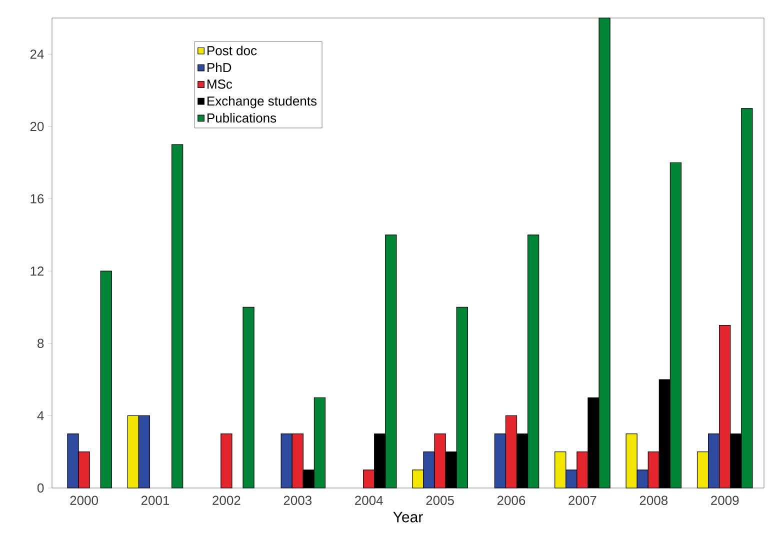 The image size is (774, 558). What do you see at coordinates (37, 271) in the screenshot?
I see `y-tick-label: 12` at bounding box center [37, 271].